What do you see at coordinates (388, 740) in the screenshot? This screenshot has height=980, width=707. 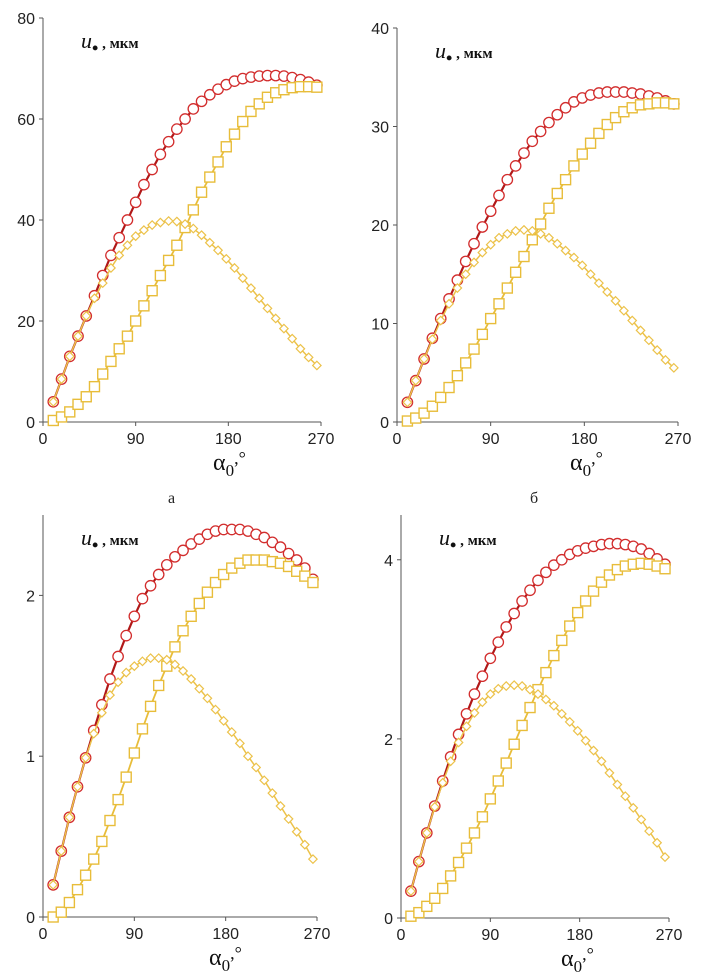 I see `y-tick-label: 2` at bounding box center [388, 740].